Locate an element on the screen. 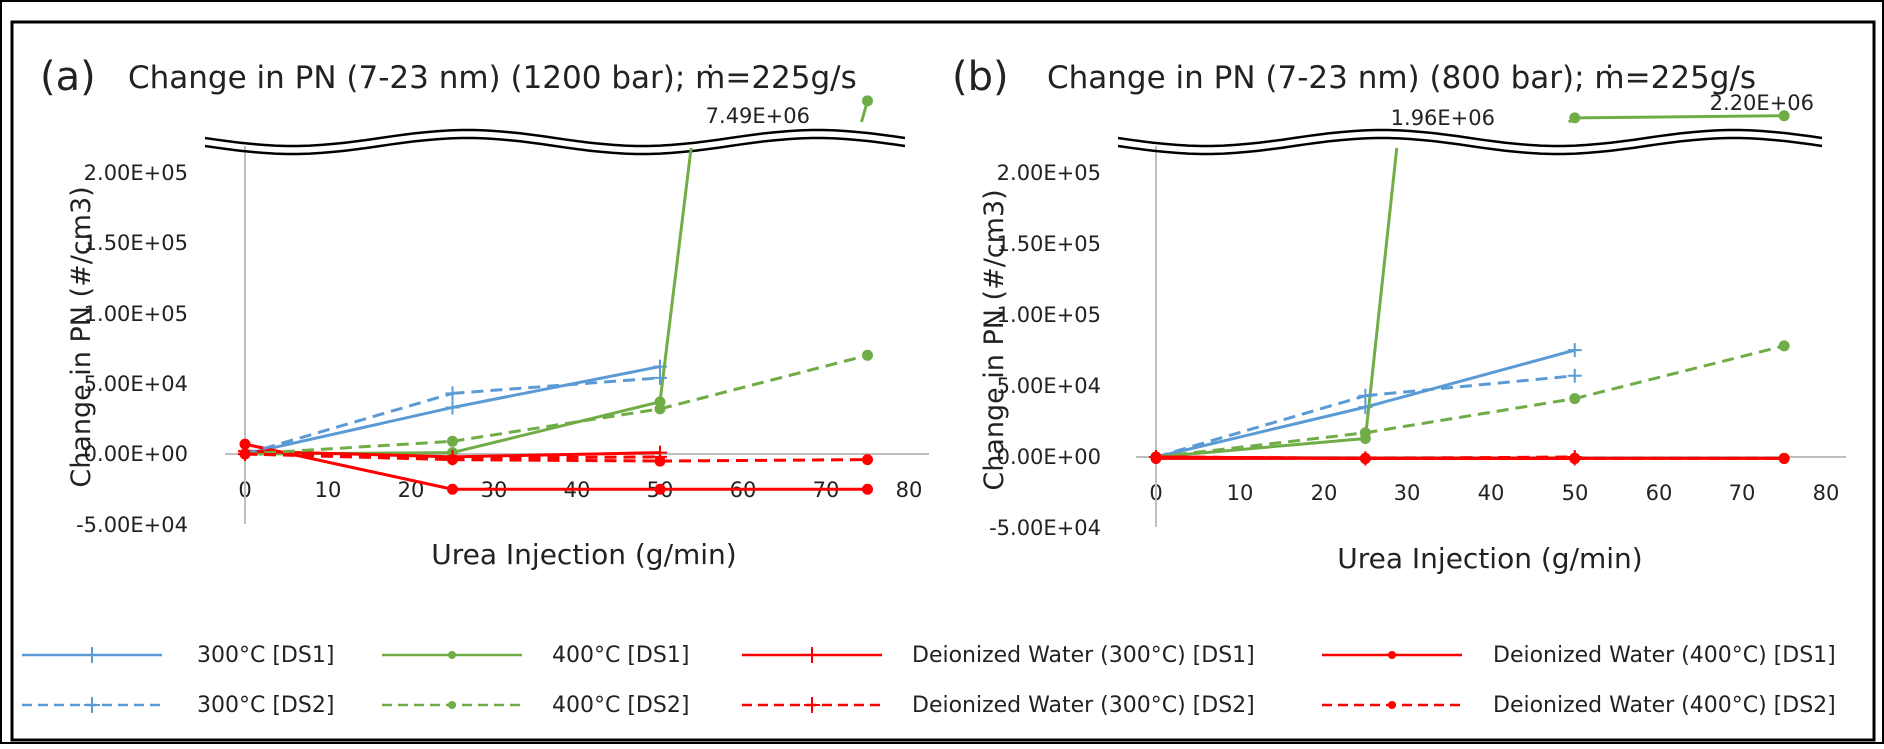  panel-a-ytick: 1.50E+05 is located at coordinates (136, 243).